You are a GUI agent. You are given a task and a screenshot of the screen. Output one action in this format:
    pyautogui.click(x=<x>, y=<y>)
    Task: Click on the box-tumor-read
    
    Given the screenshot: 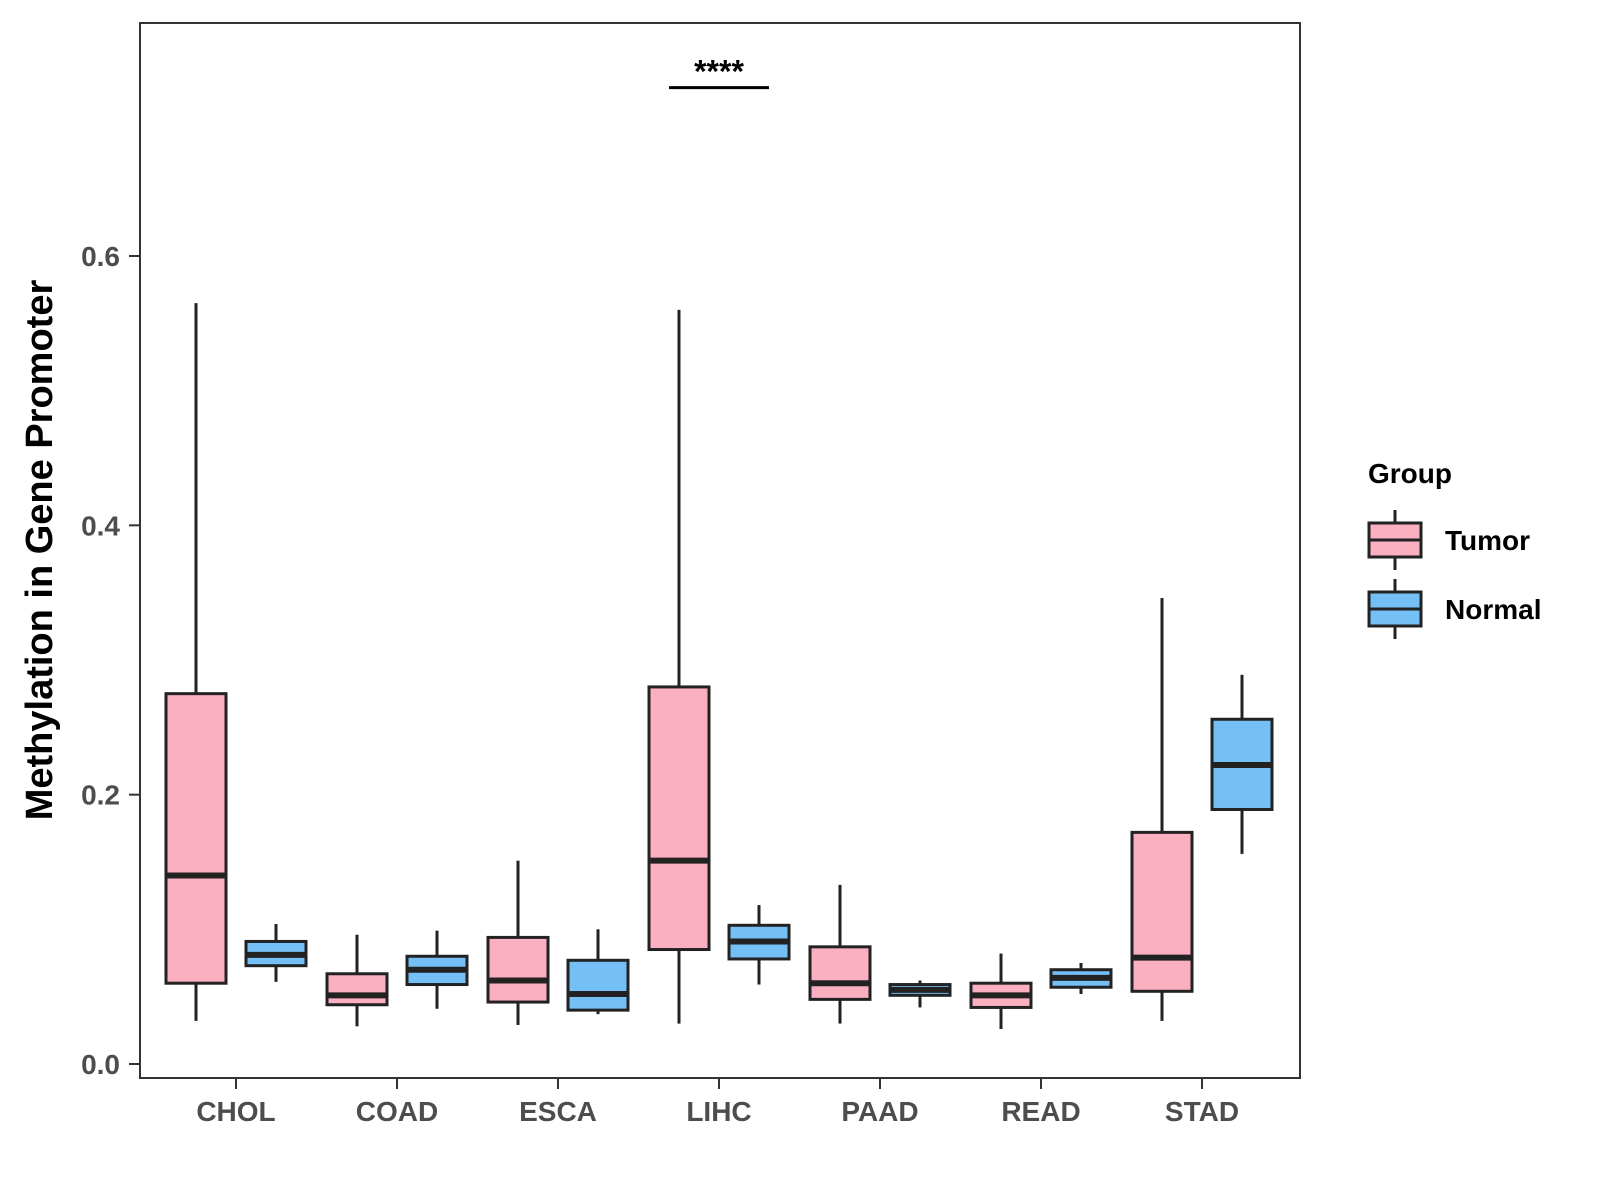 What is the action you would take?
    pyautogui.click(x=1001, y=991)
    